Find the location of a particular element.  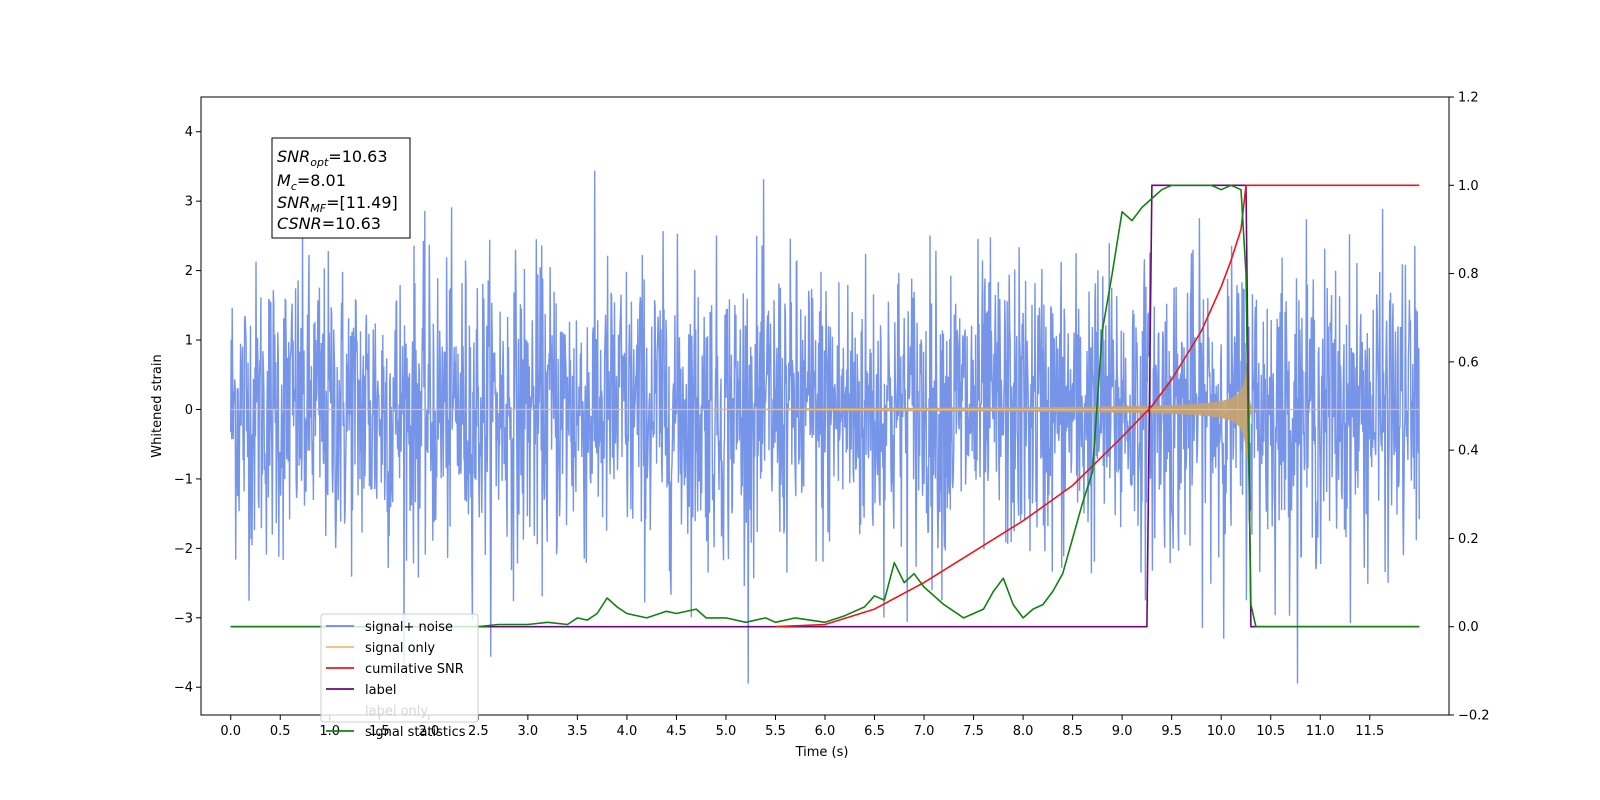

annotation-snr-opt: SNRopt=10.63 is located at coordinates (332, 158).